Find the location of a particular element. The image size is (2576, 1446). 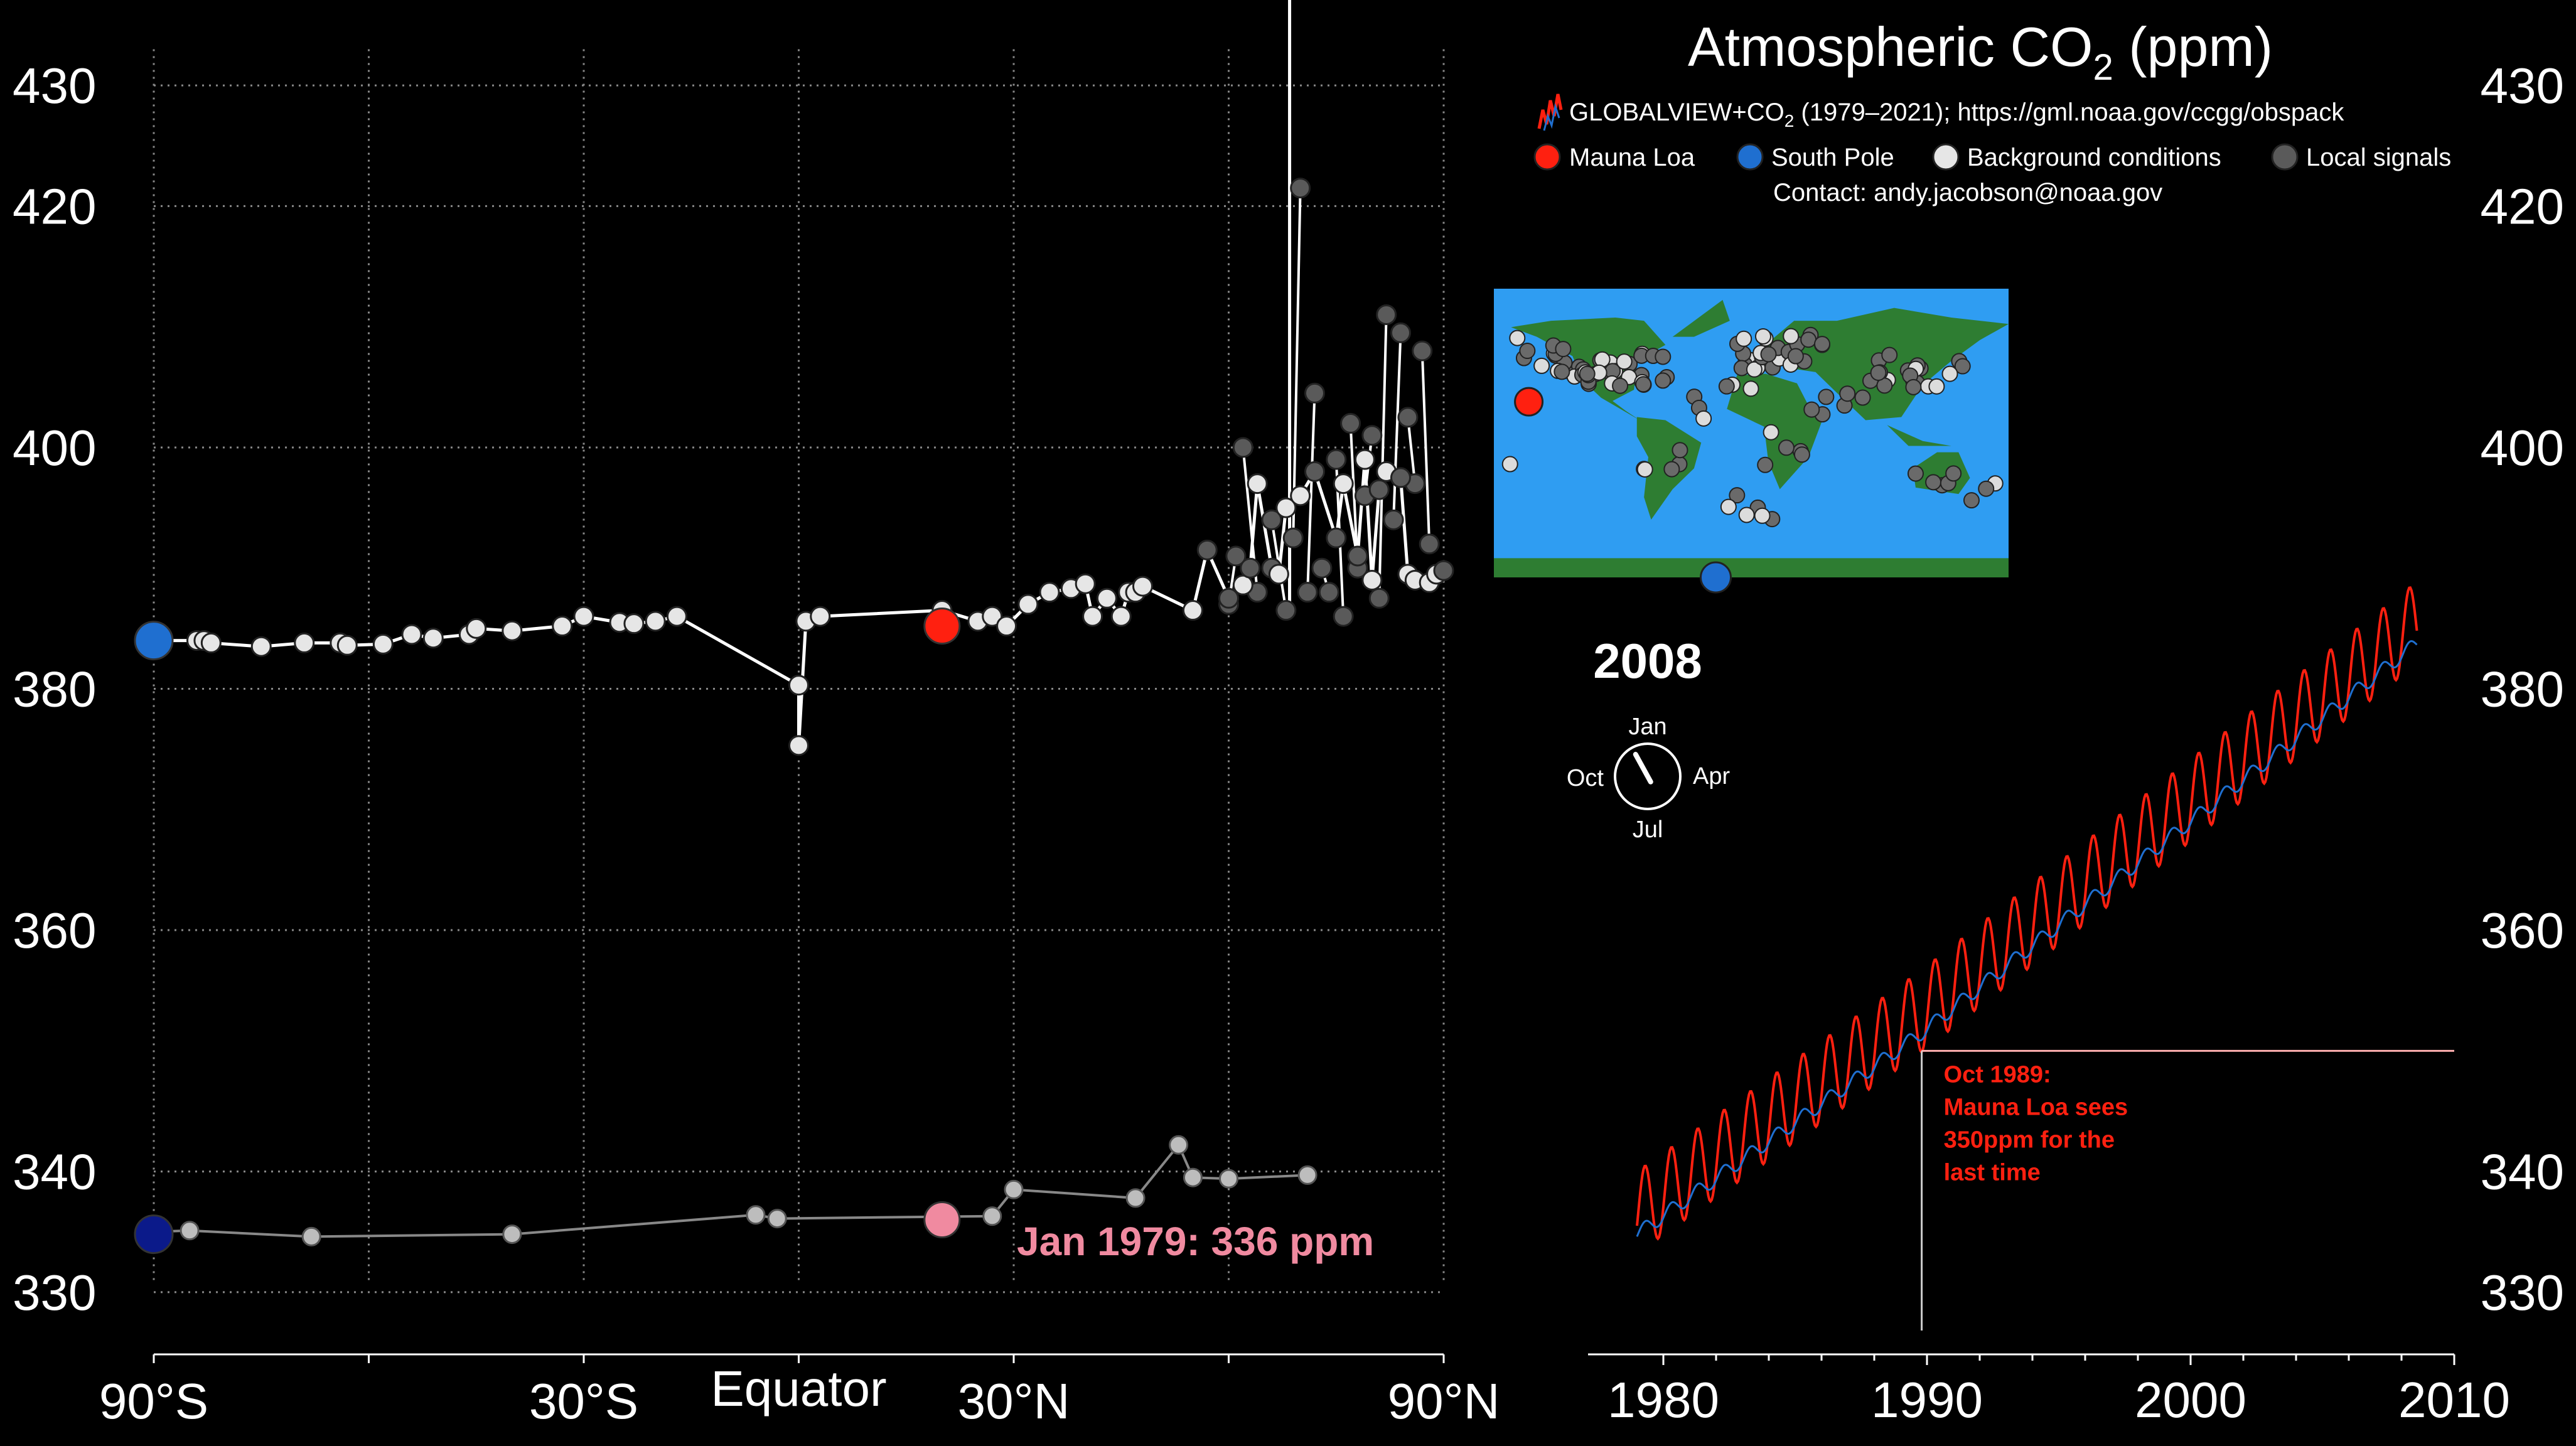

x-tick-label: 30°S is located at coordinates (583, 1401).